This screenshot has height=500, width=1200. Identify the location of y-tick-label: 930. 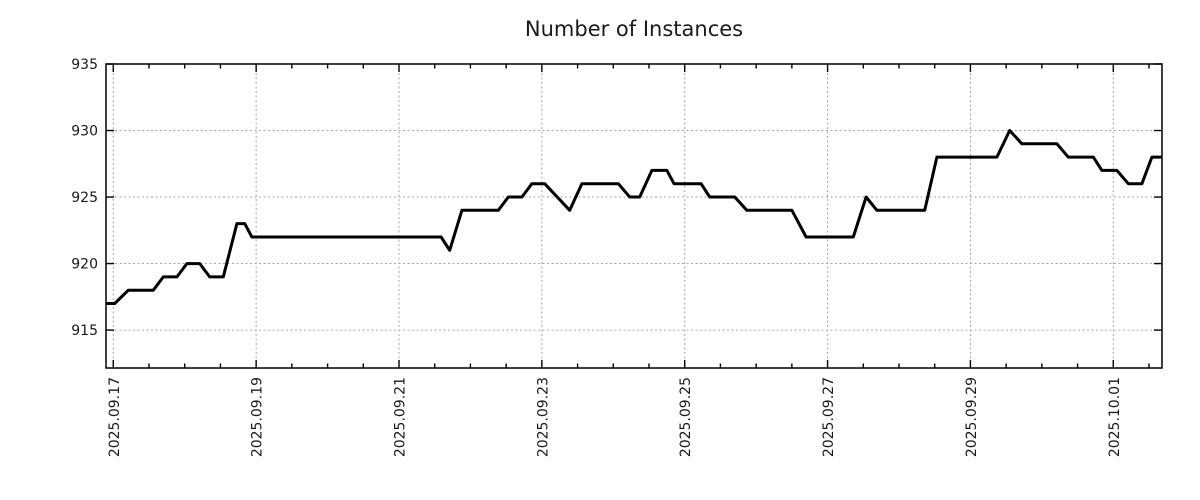
(84, 132).